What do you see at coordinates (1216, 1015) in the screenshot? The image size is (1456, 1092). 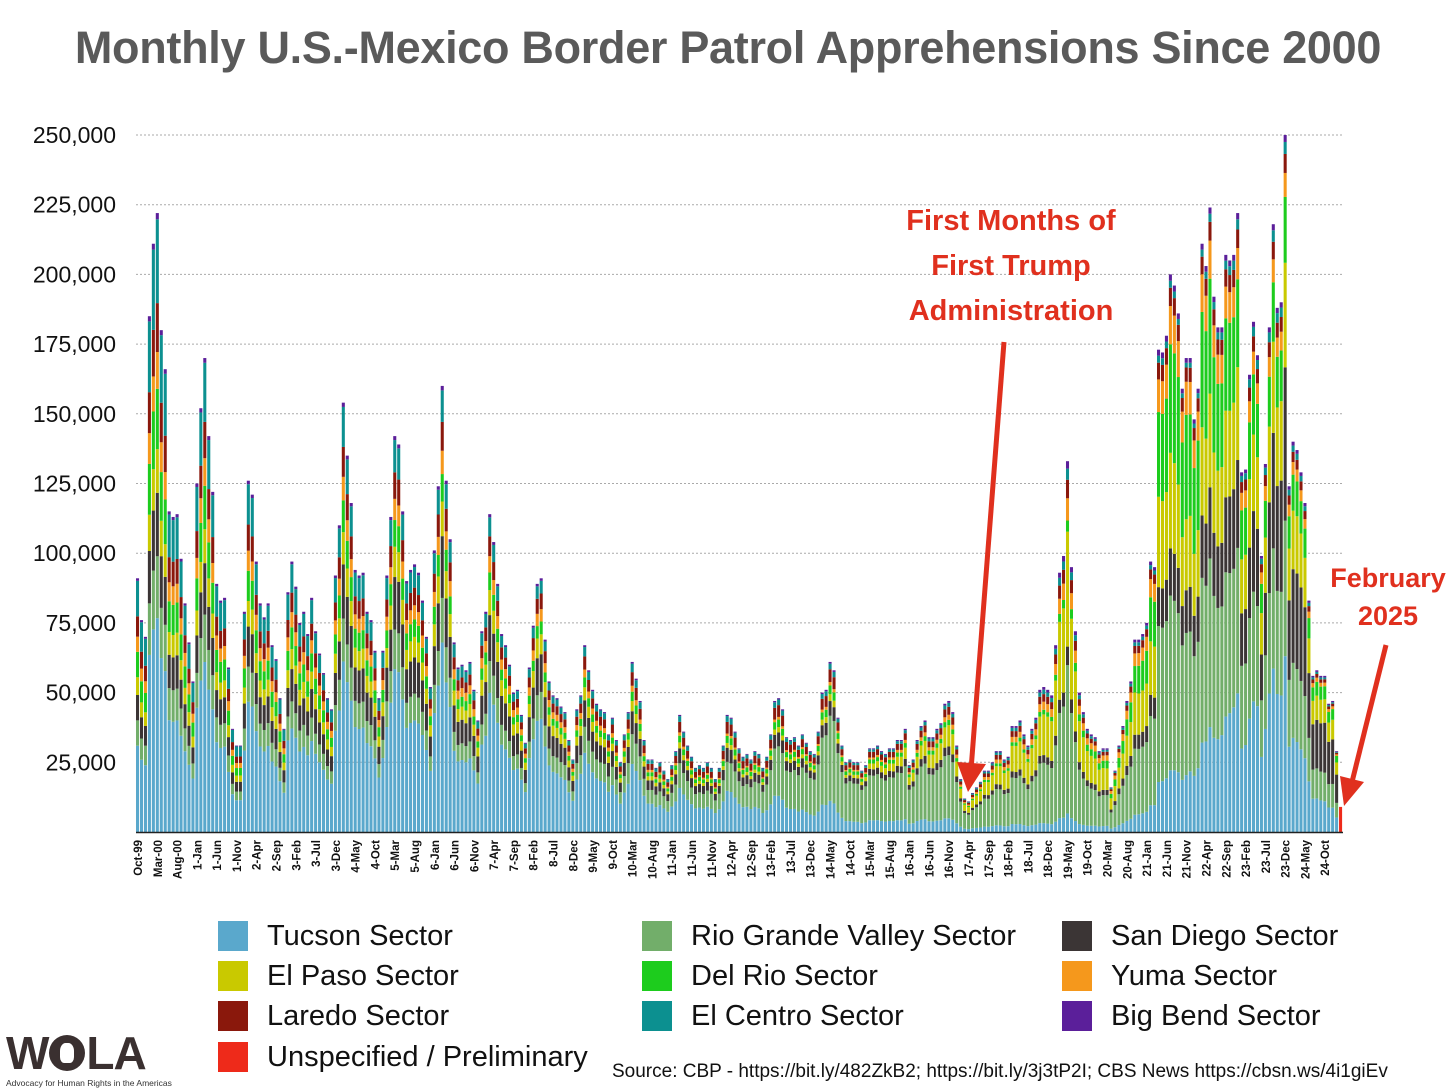 I see `legend-label: Big Bend Sector` at bounding box center [1216, 1015].